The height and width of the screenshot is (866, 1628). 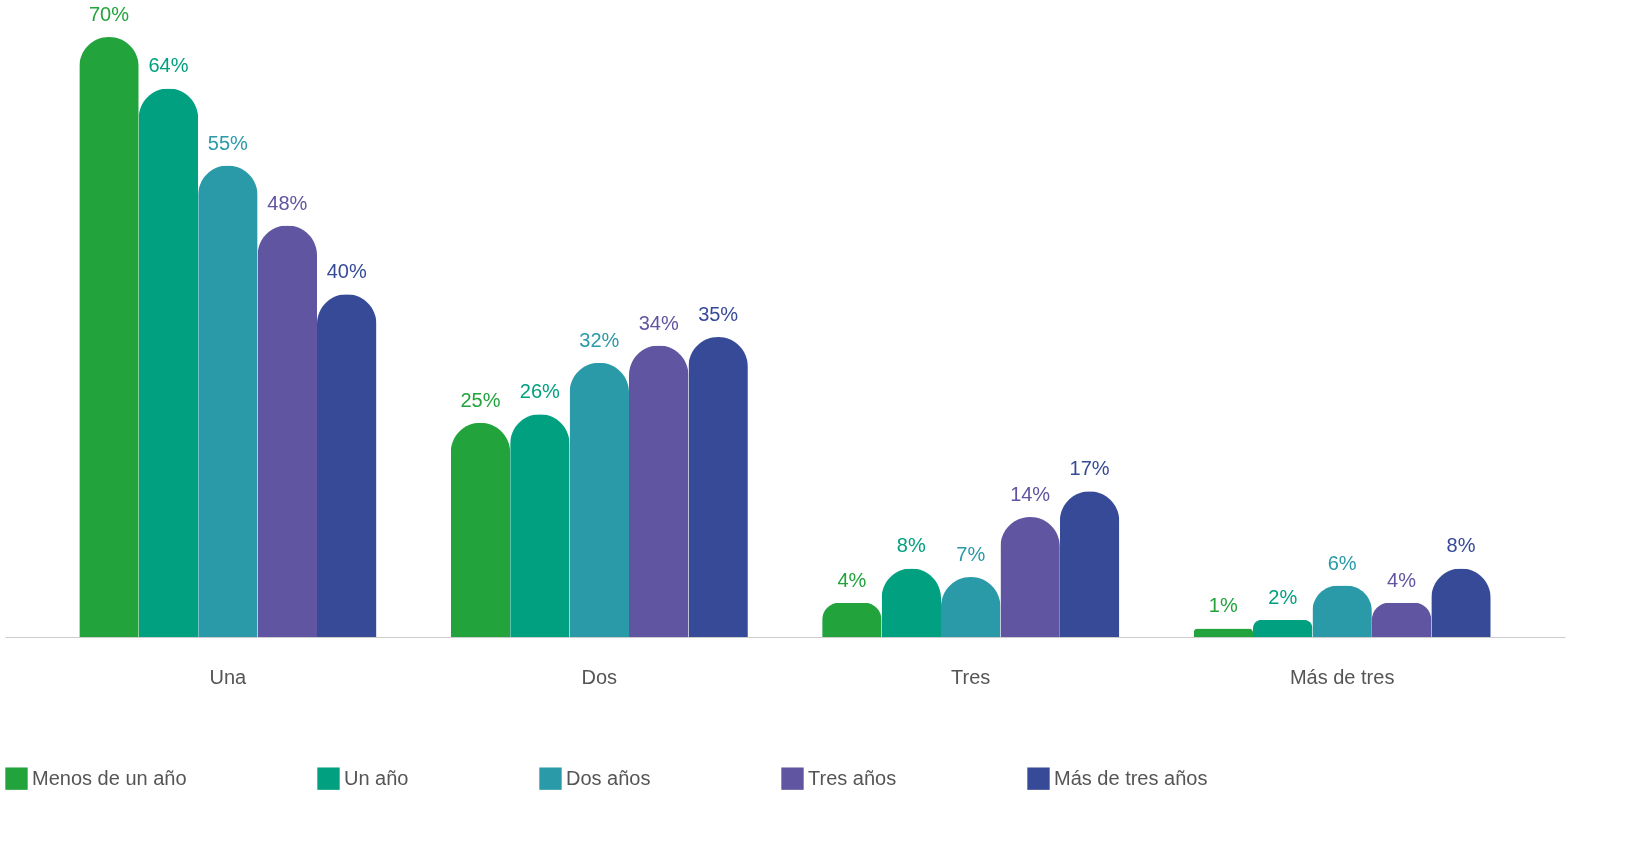 I want to click on data-label: 6%, so click(x=1342, y=562).